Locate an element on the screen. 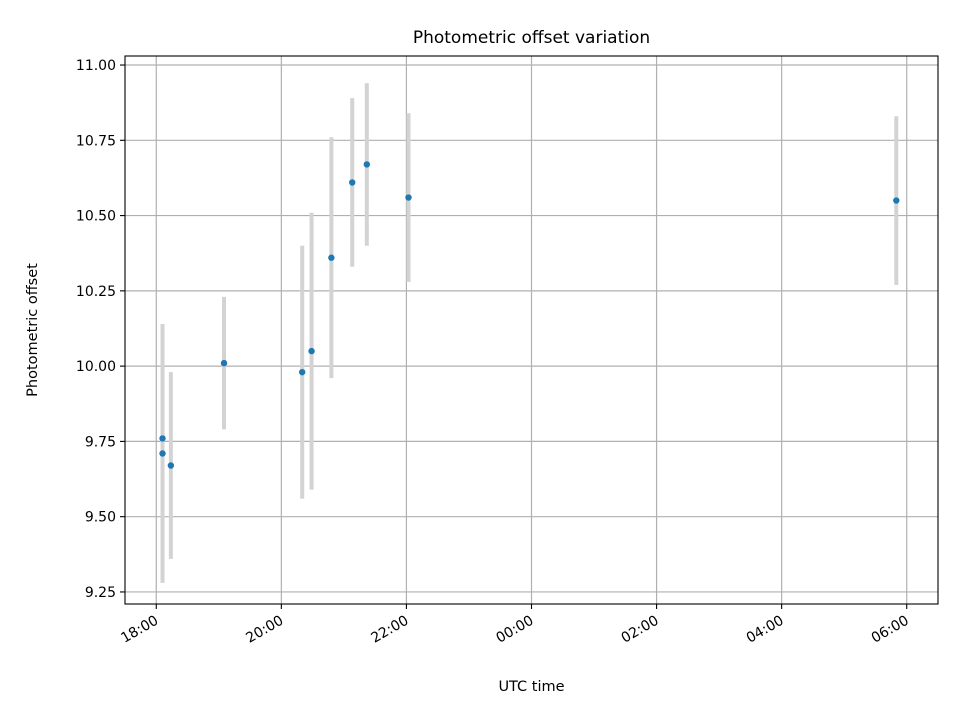  x-tick-label: 04:00 is located at coordinates (765, 630).